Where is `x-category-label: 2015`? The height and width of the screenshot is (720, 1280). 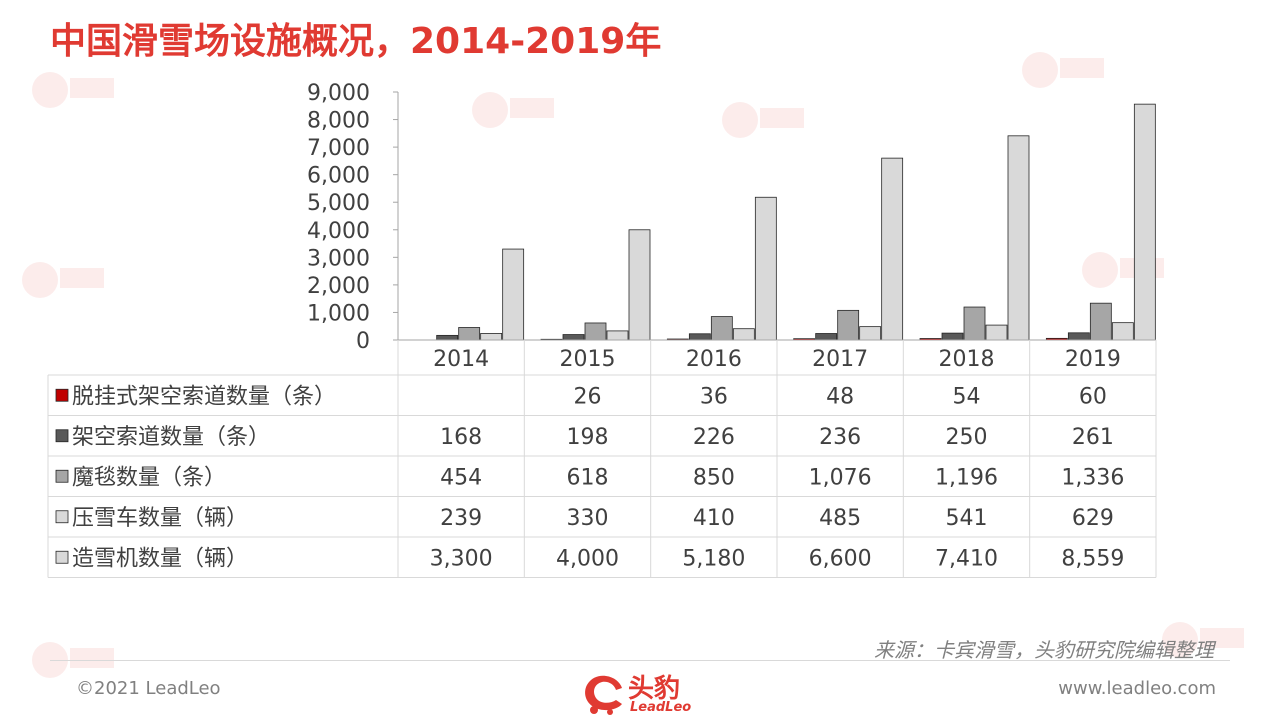 x-category-label: 2015 is located at coordinates (588, 359).